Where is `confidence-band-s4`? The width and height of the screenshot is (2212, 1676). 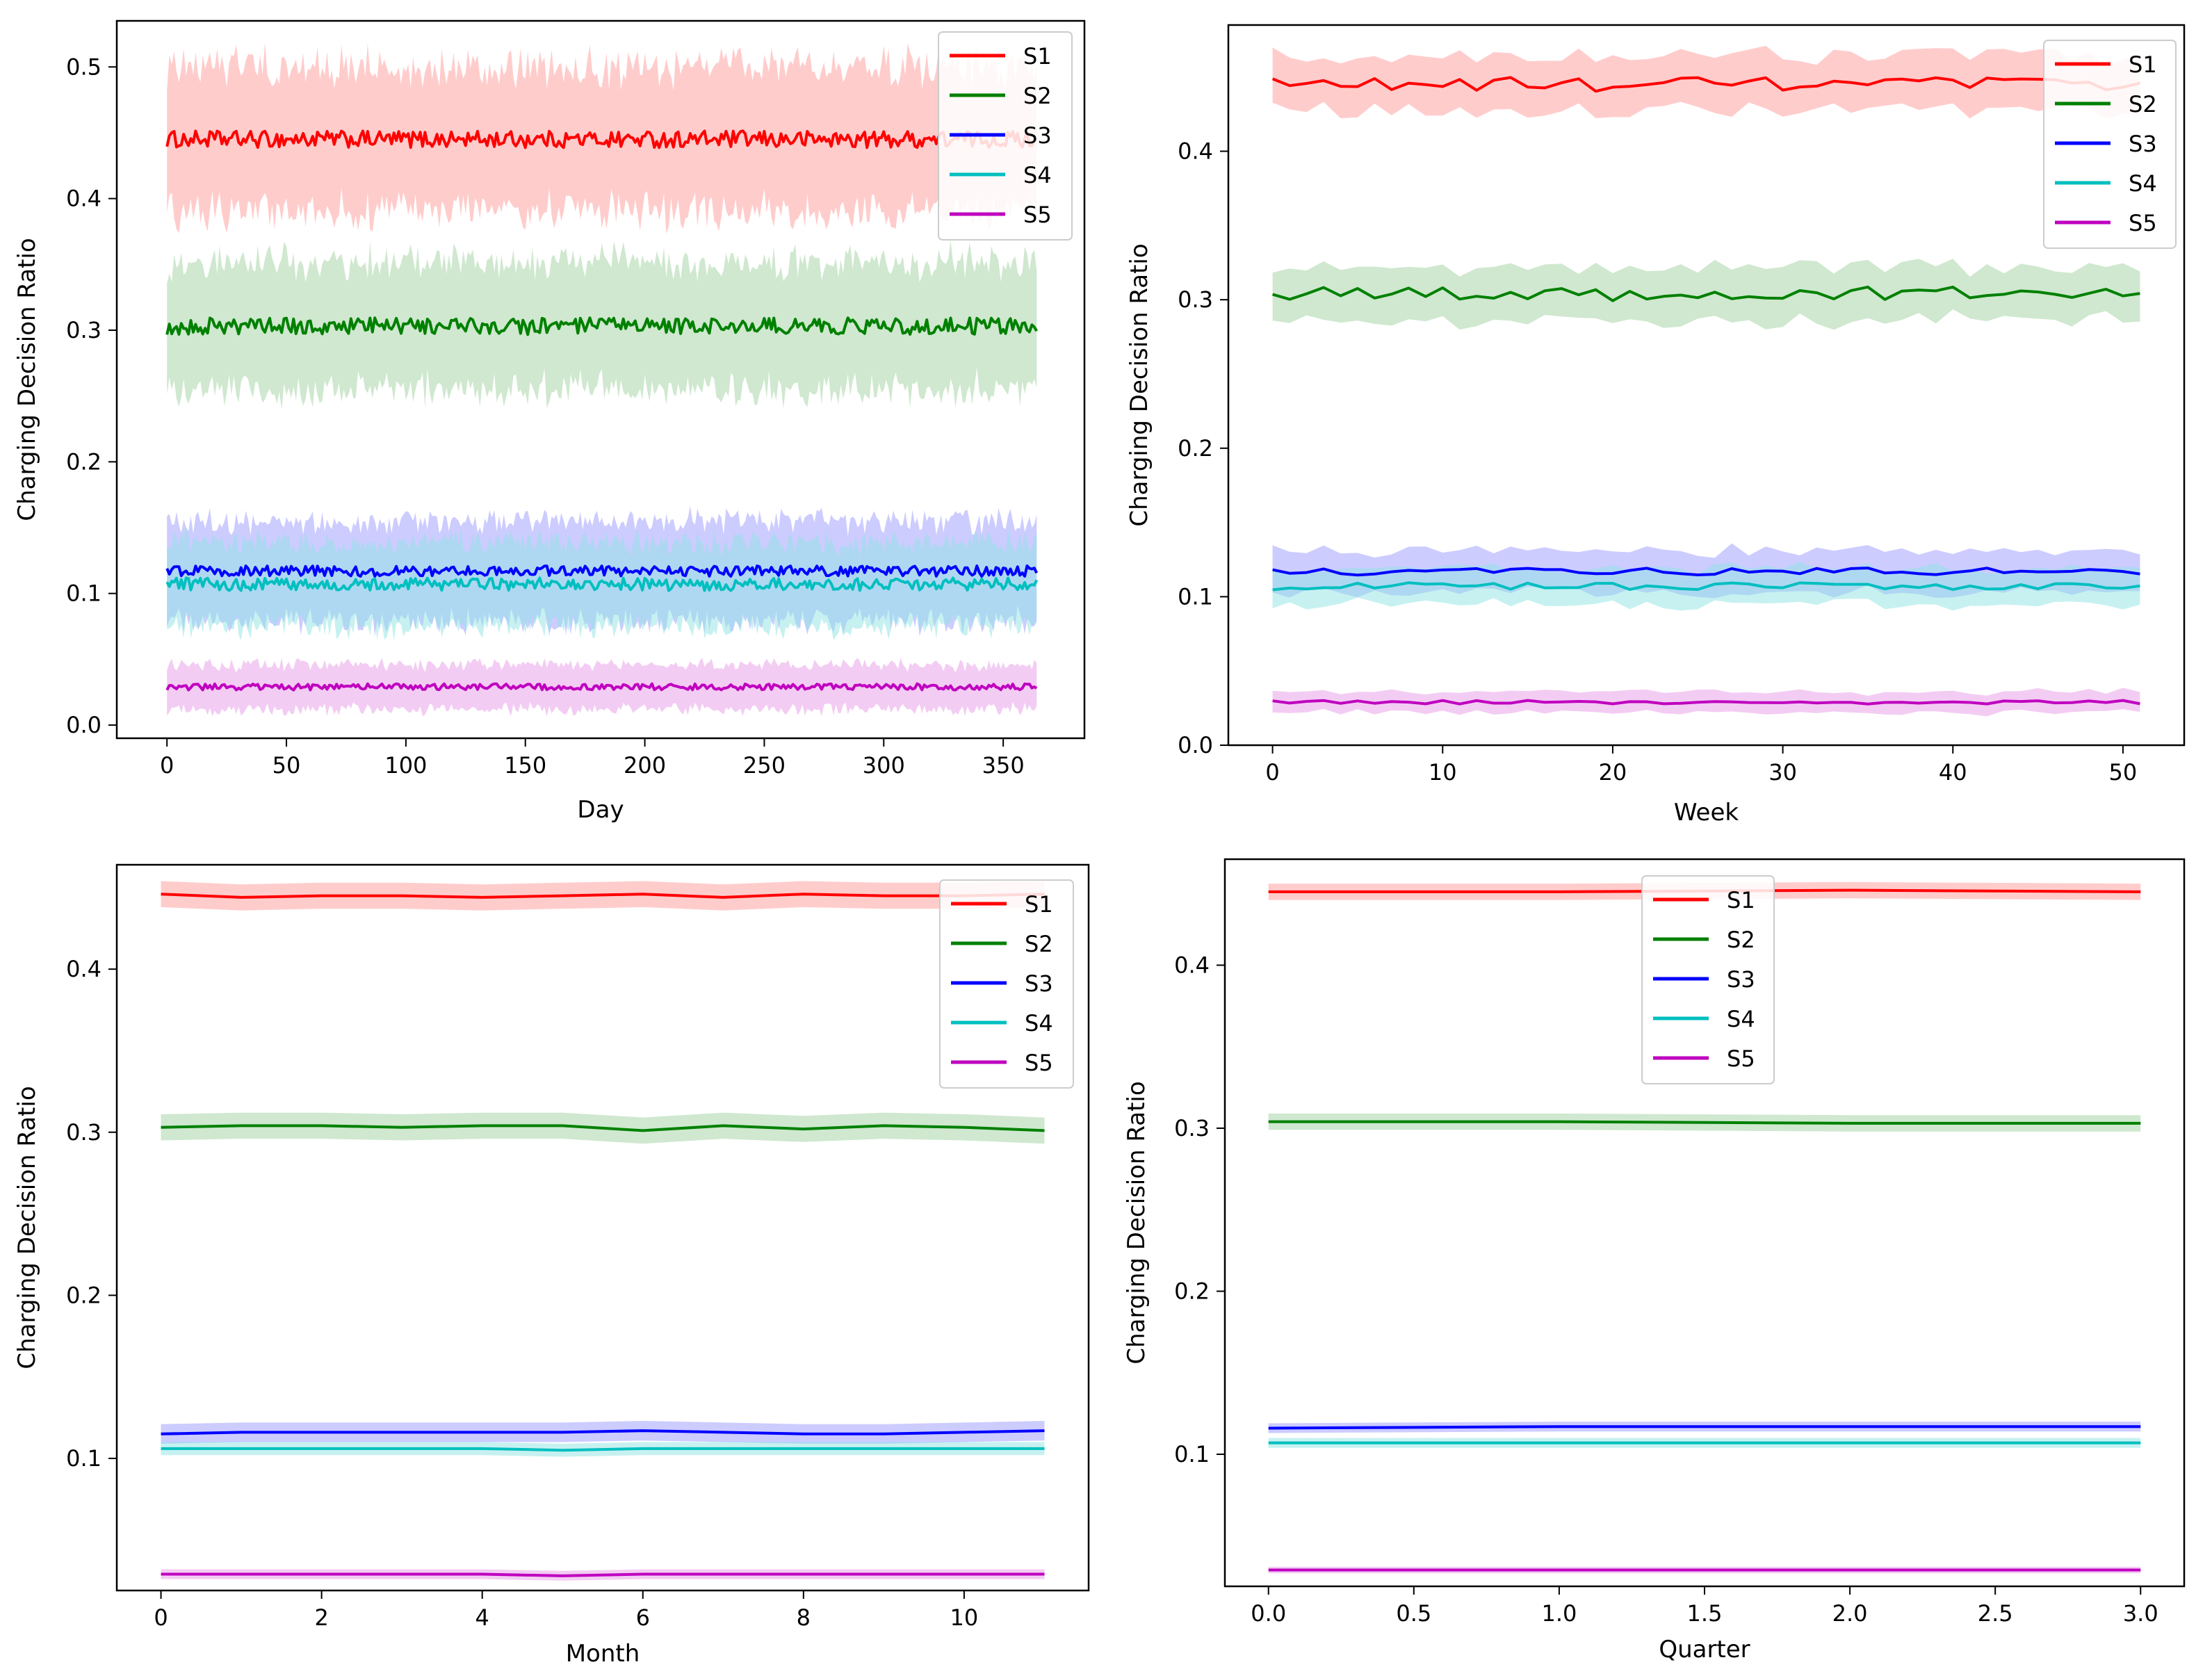
confidence-band-s4 is located at coordinates (602, 583).